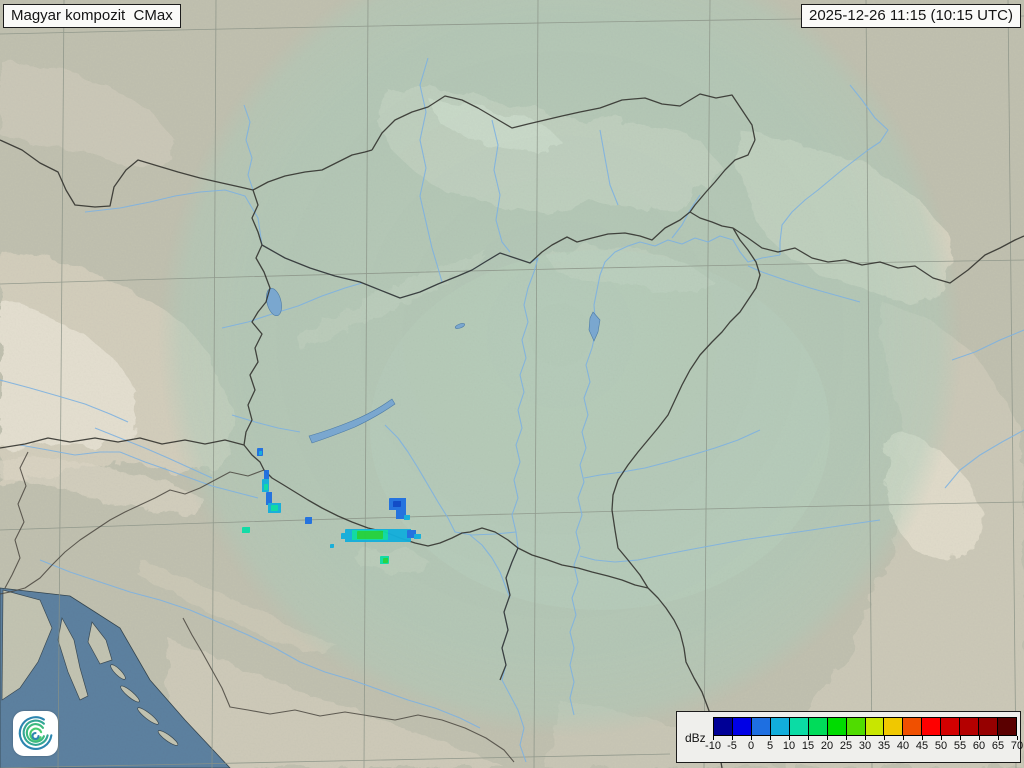 The image size is (1024, 768). I want to click on border-hr-rs, so click(509, 614).